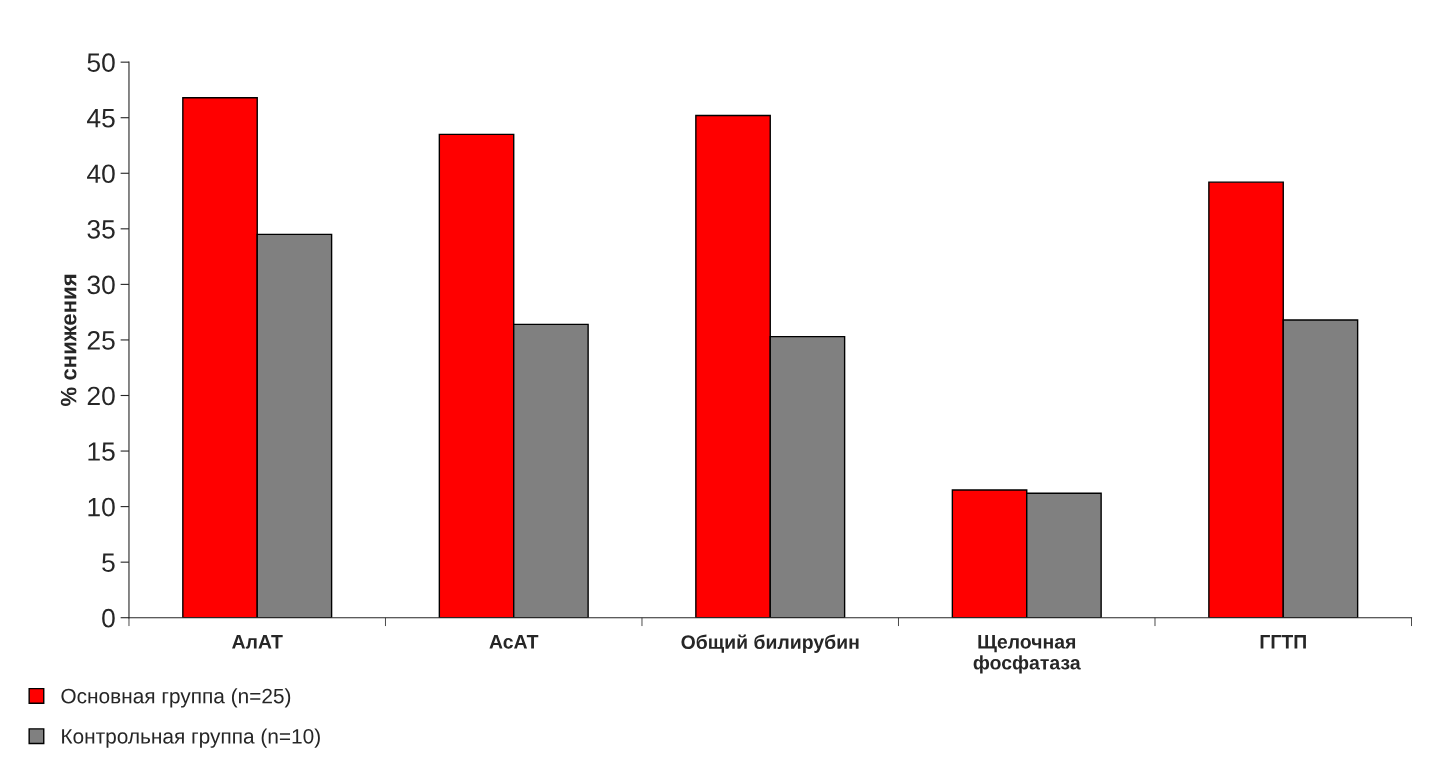 The image size is (1433, 777). Describe the element at coordinates (191, 738) in the screenshot. I see `legend-label: Контрольная группа (n=10)` at that location.